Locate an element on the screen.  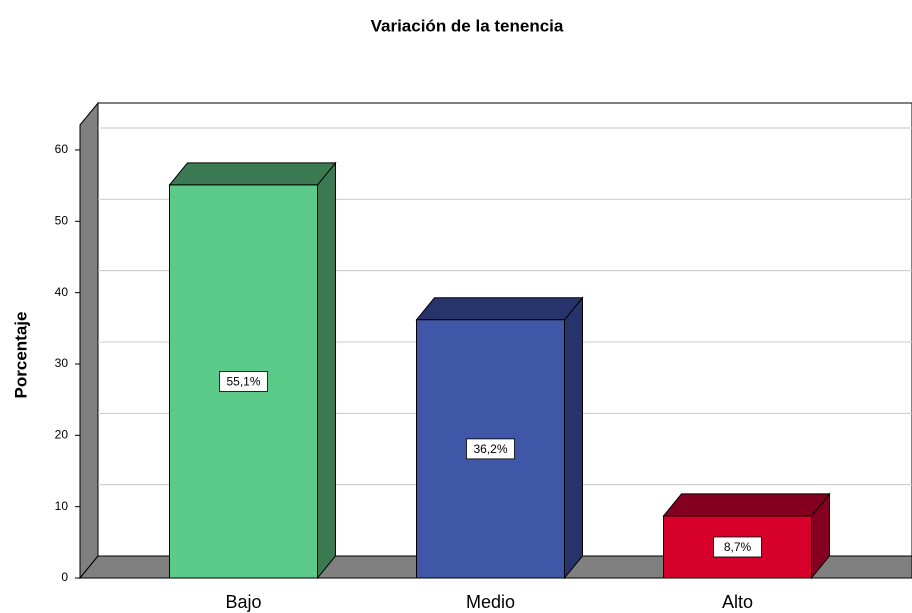
y-tick-label: 20 is located at coordinates (62, 434).